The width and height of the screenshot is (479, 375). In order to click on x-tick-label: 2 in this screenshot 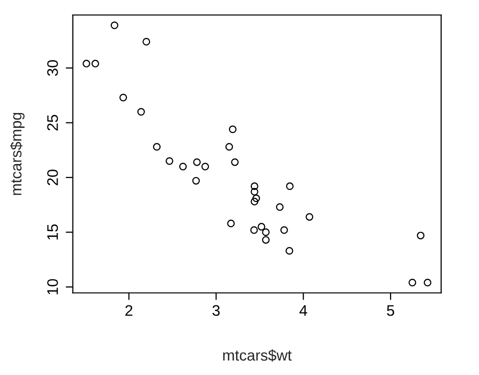, I will do `click(128, 310)`.